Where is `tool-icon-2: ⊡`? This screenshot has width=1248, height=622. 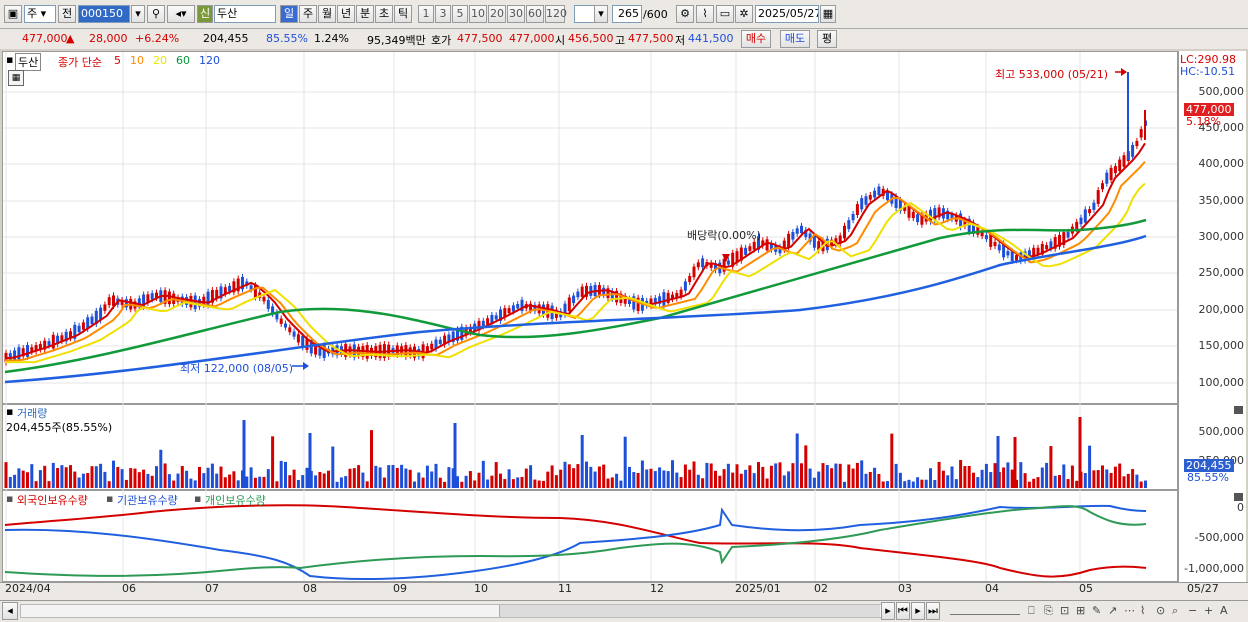
tool-icon-2: ⊡ is located at coordinates (1065, 610).